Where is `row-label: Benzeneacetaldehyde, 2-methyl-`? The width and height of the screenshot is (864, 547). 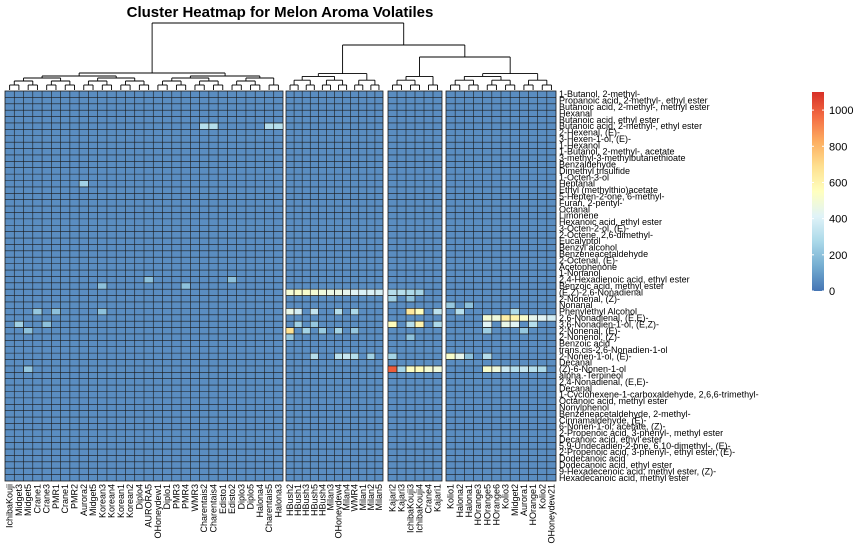 row-label: Benzeneacetaldehyde, 2-methyl- is located at coordinates (625, 414).